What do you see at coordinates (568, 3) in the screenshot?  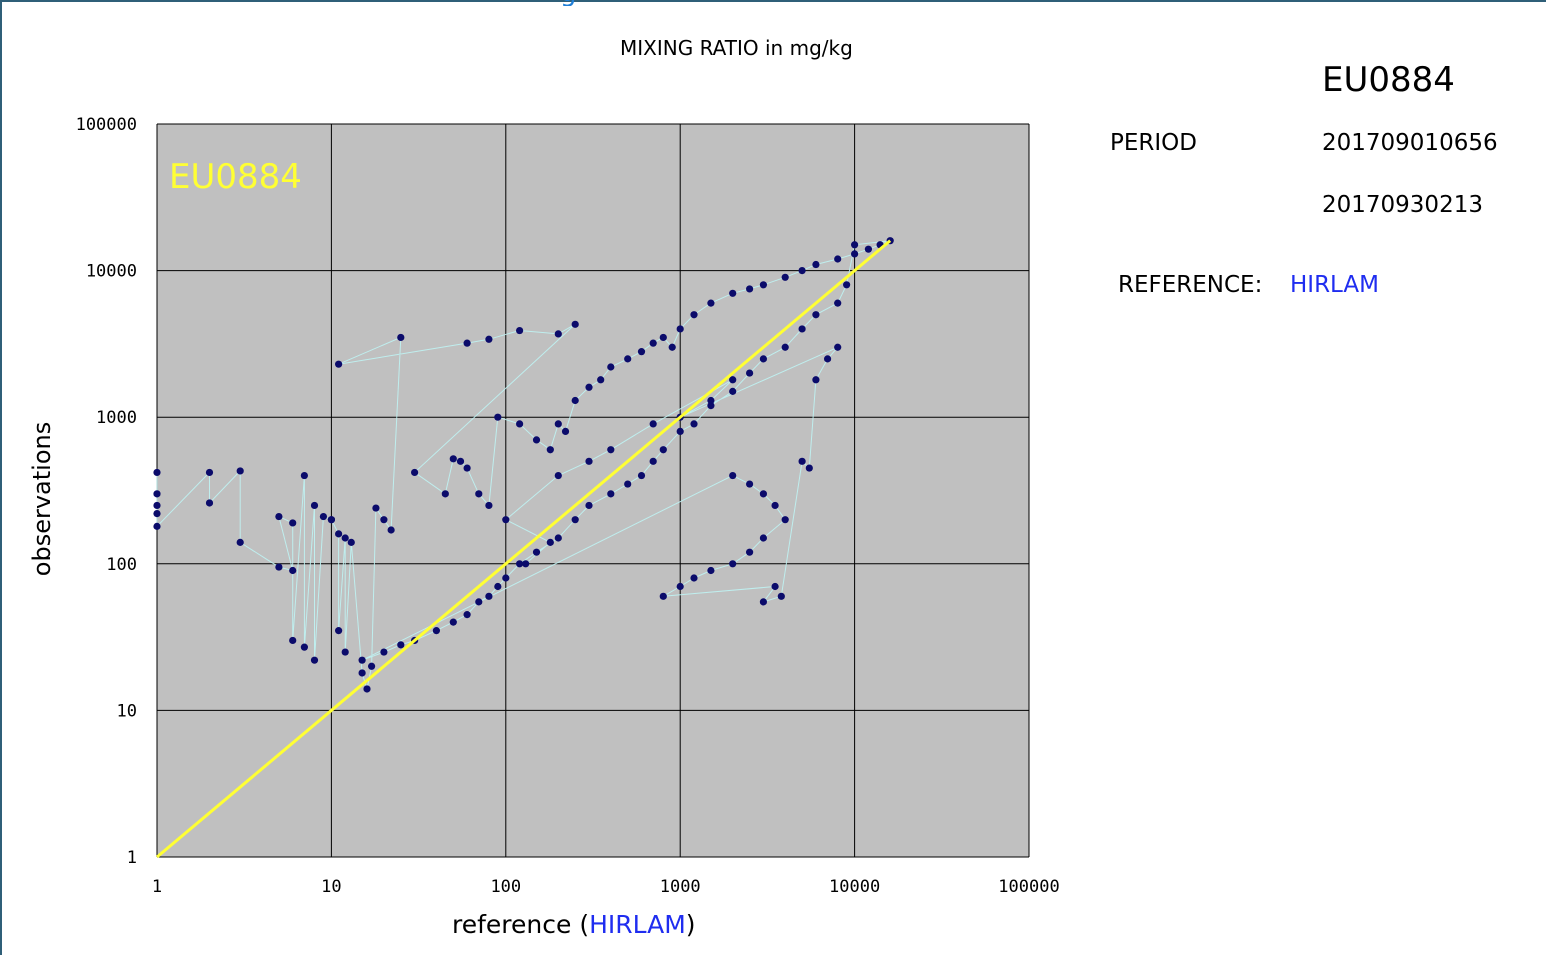 I see `cropped-page-heading-glyph: g` at bounding box center [568, 3].